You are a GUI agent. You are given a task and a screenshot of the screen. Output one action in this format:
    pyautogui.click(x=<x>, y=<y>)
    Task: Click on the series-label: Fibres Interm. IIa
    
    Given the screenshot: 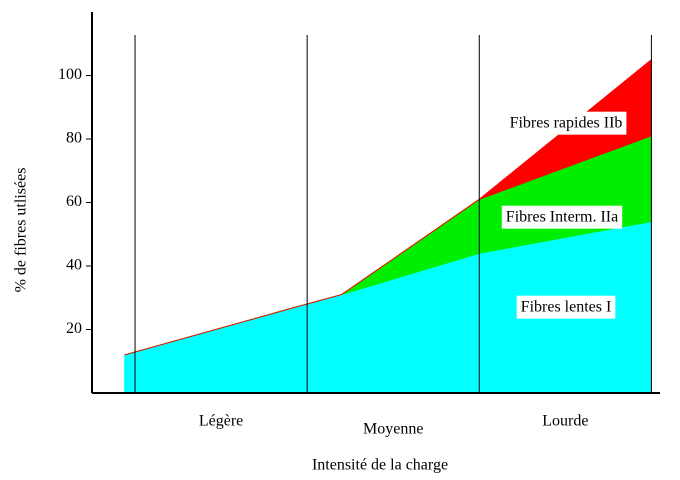 What is the action you would take?
    pyautogui.click(x=562, y=217)
    